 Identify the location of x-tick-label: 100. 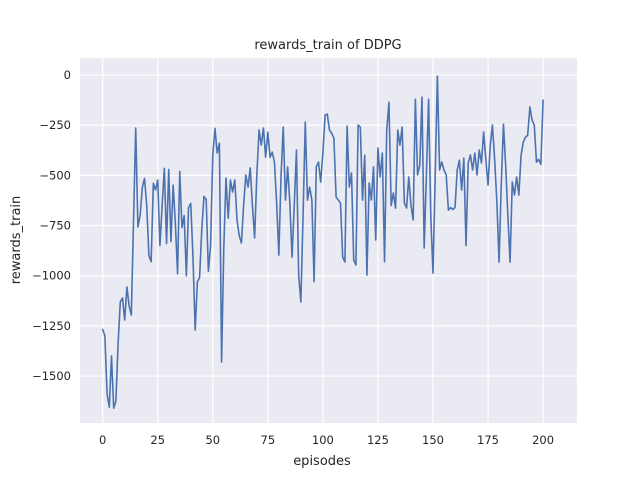
(323, 440).